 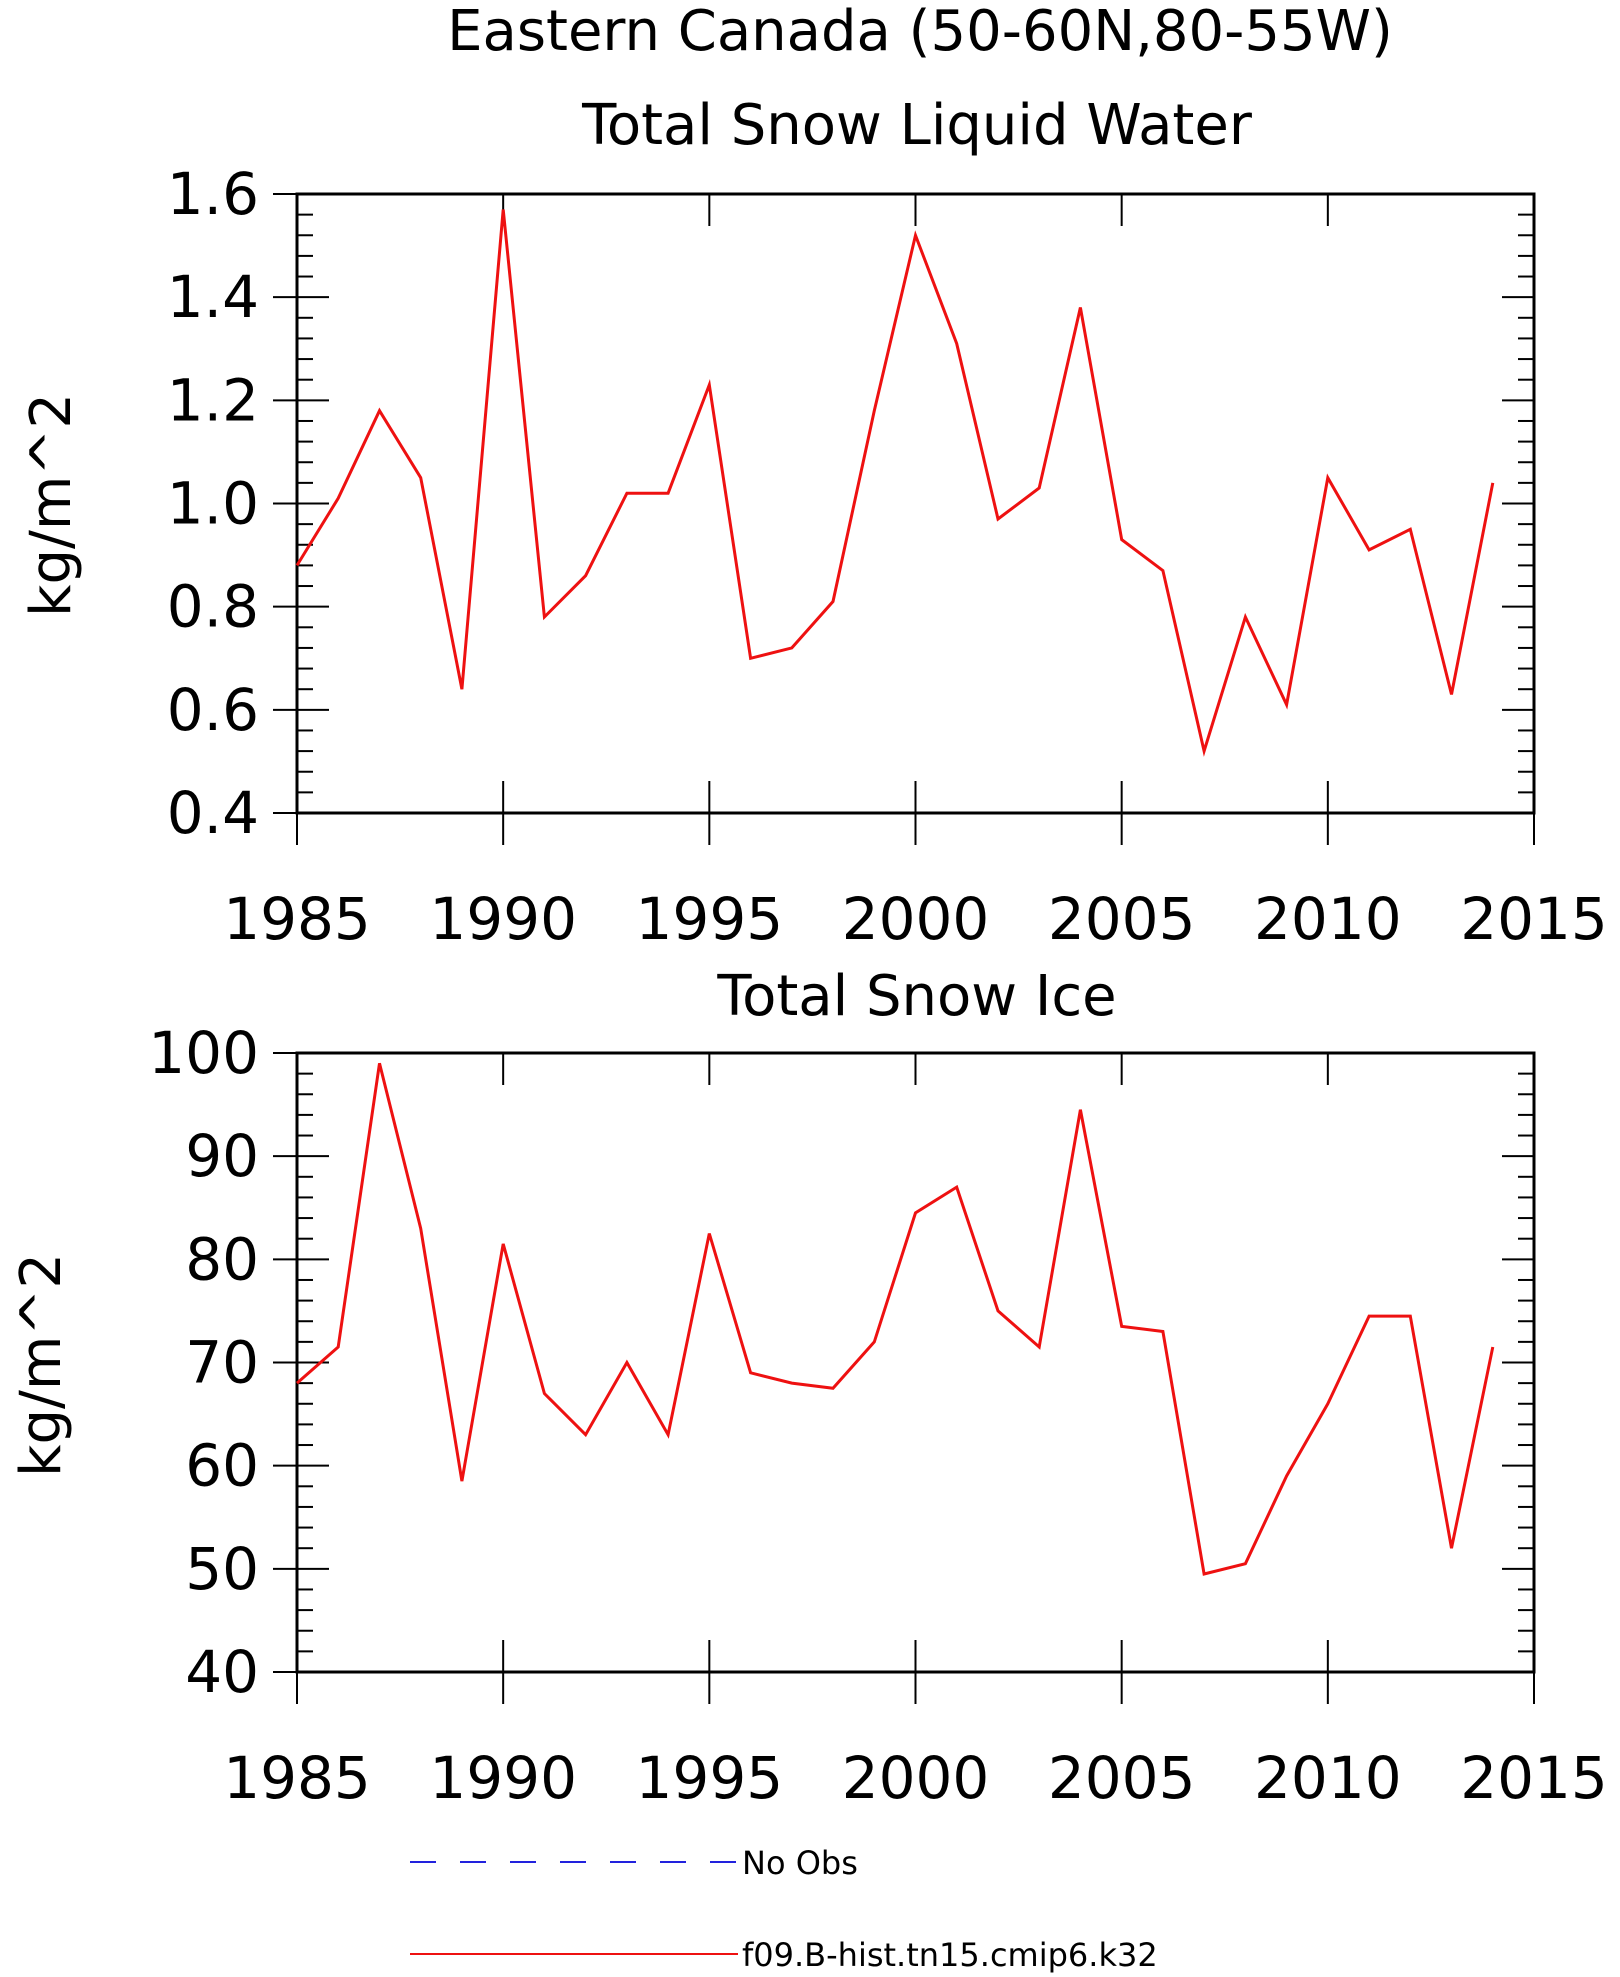 What do you see at coordinates (213, 710) in the screenshot?
I see `y-tick-label: 0.6` at bounding box center [213, 710].